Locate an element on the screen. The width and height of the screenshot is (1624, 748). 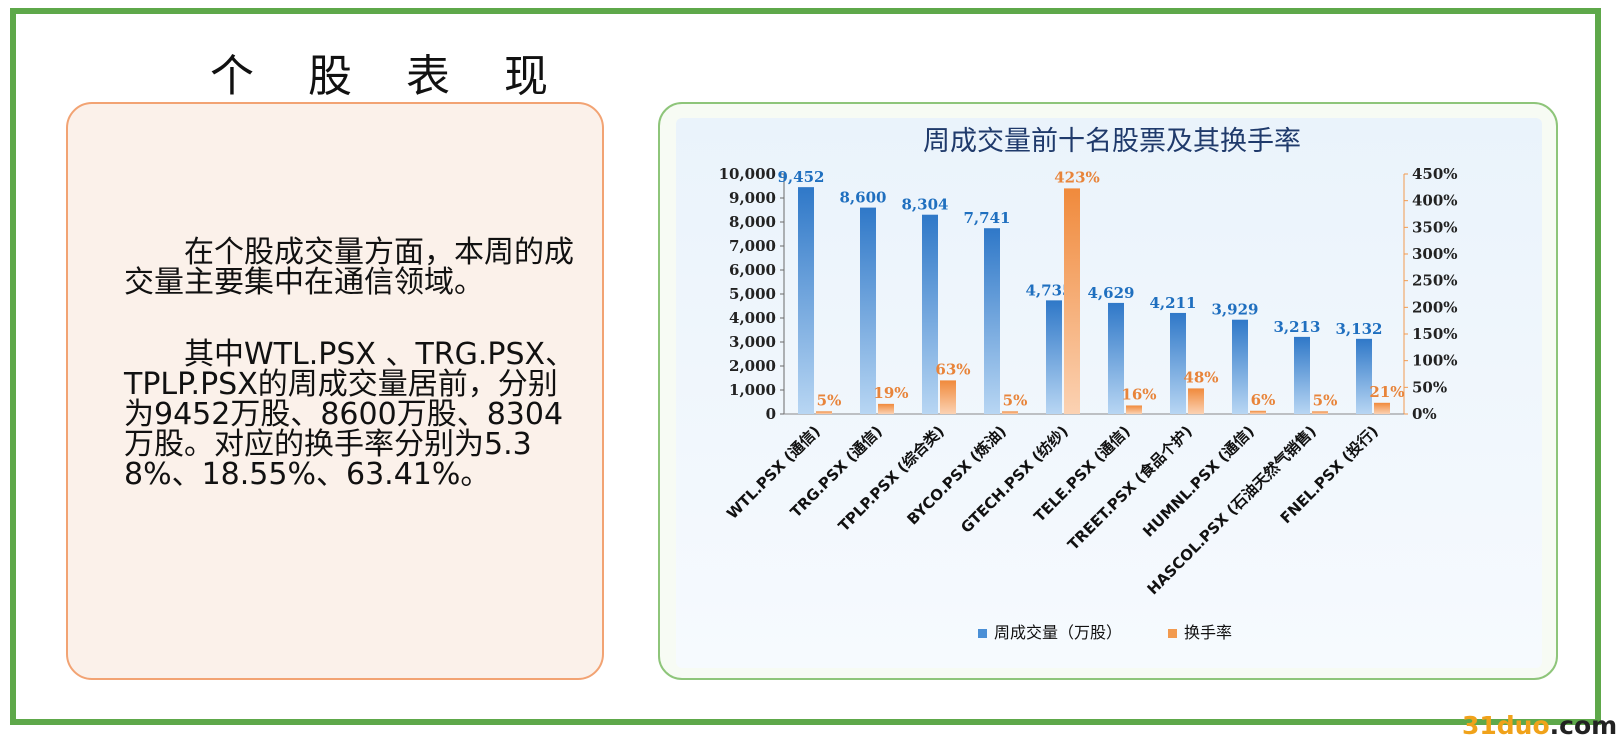
y-right-tick-label: 300% is located at coordinates (1435, 254).